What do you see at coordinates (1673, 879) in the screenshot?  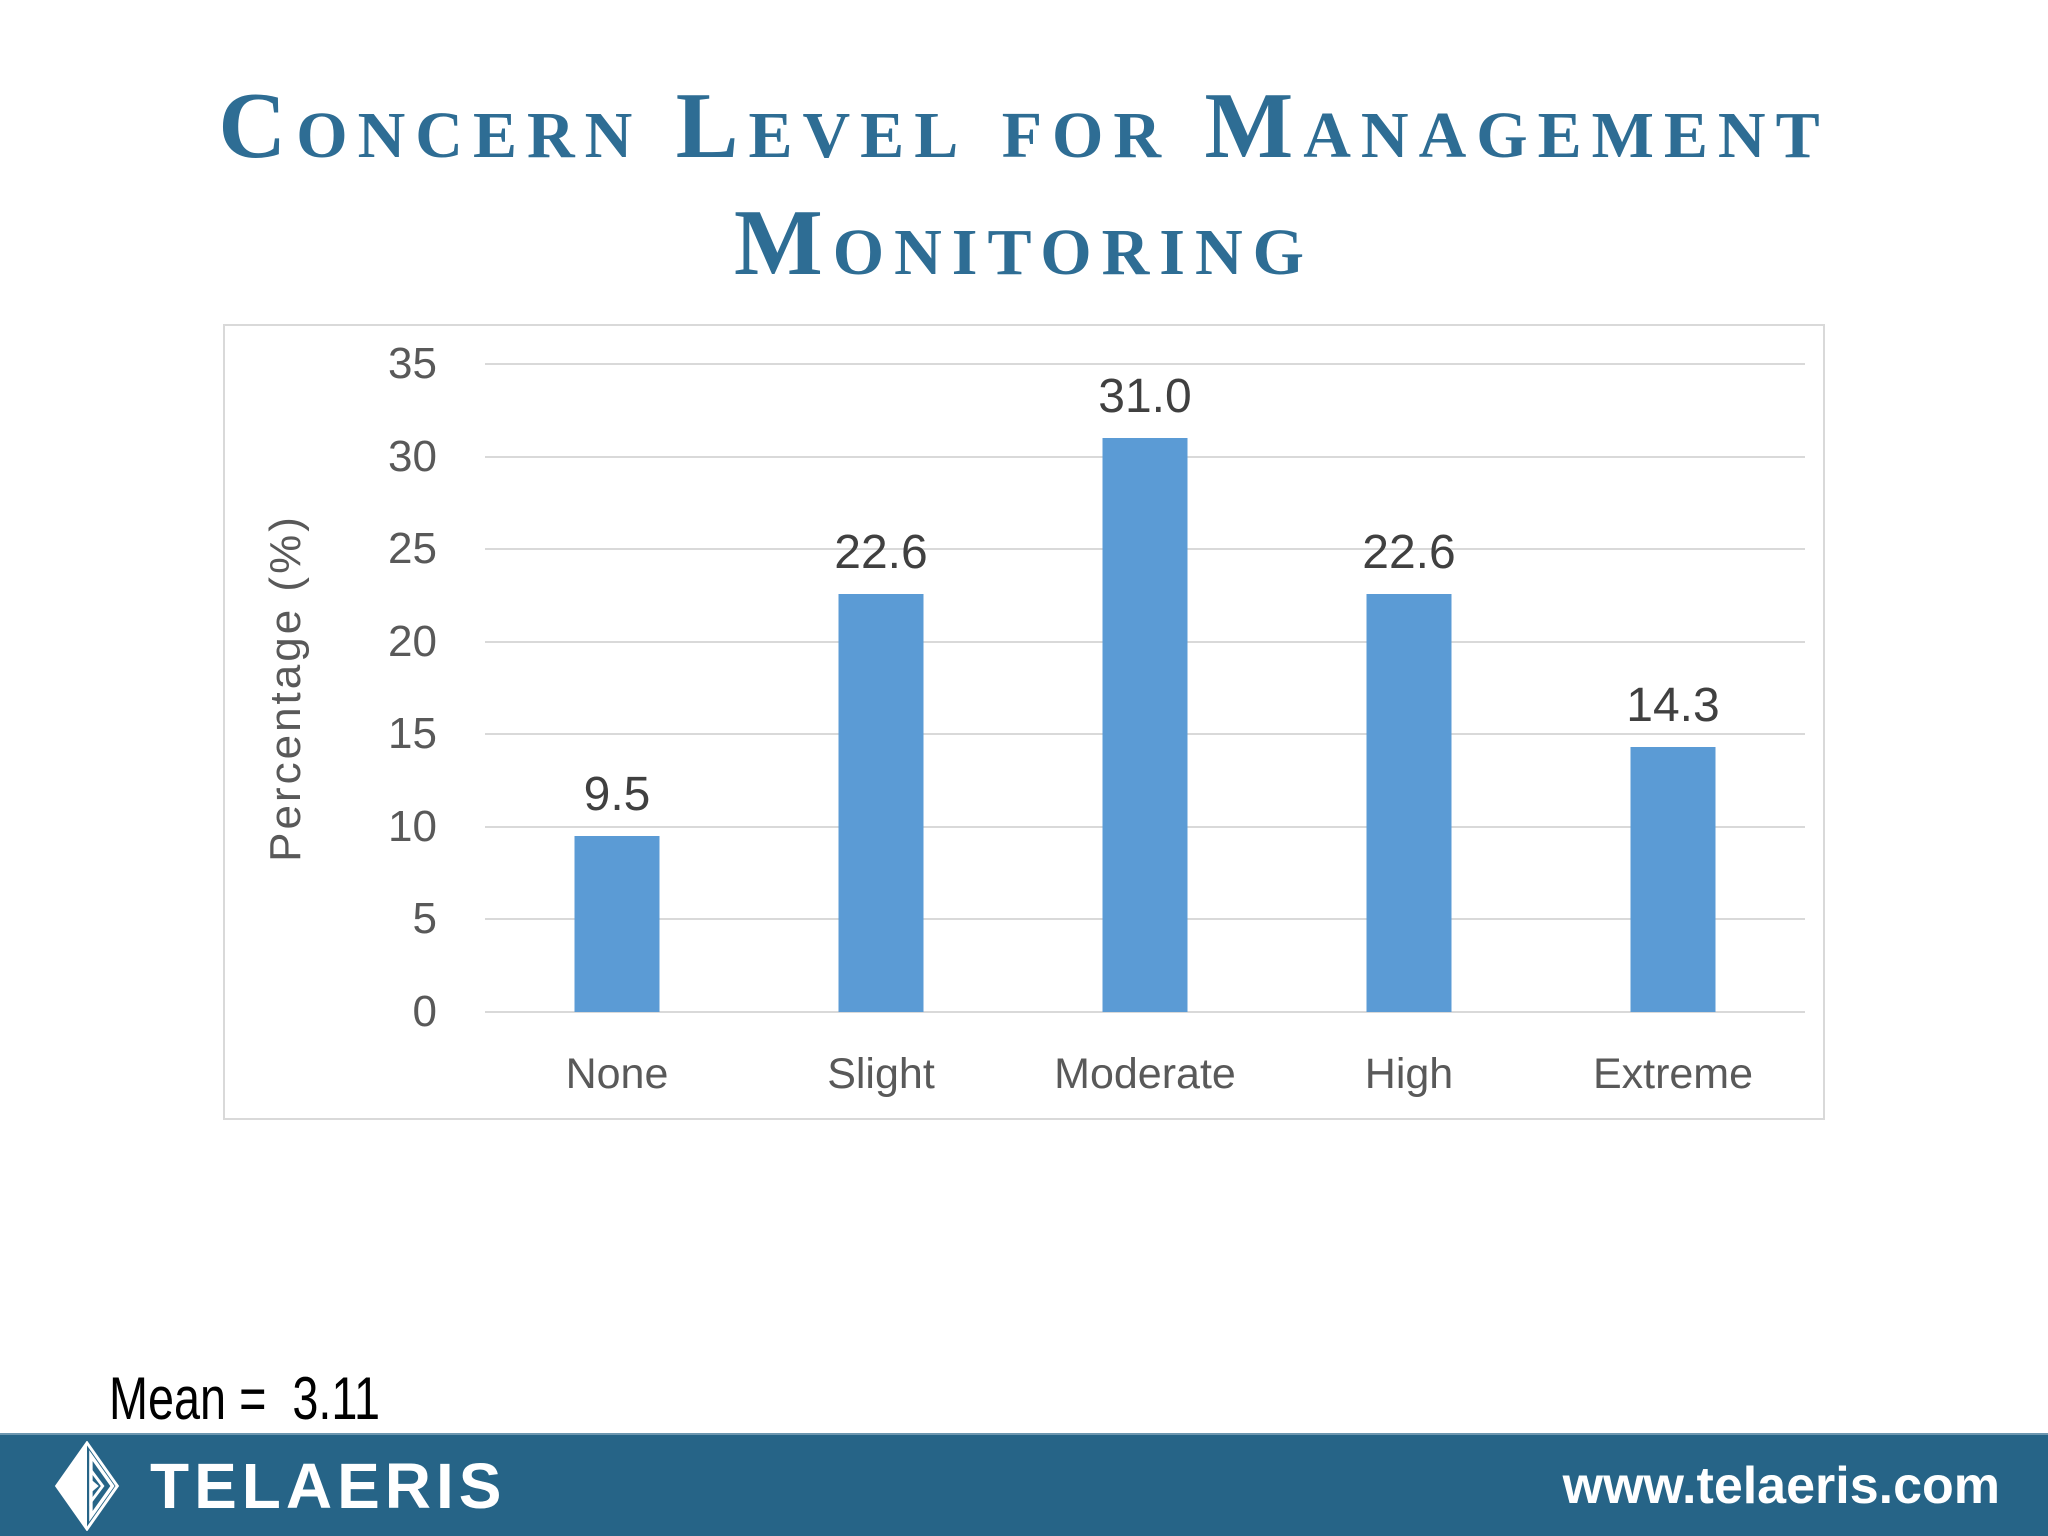 I see `bar-extreme` at bounding box center [1673, 879].